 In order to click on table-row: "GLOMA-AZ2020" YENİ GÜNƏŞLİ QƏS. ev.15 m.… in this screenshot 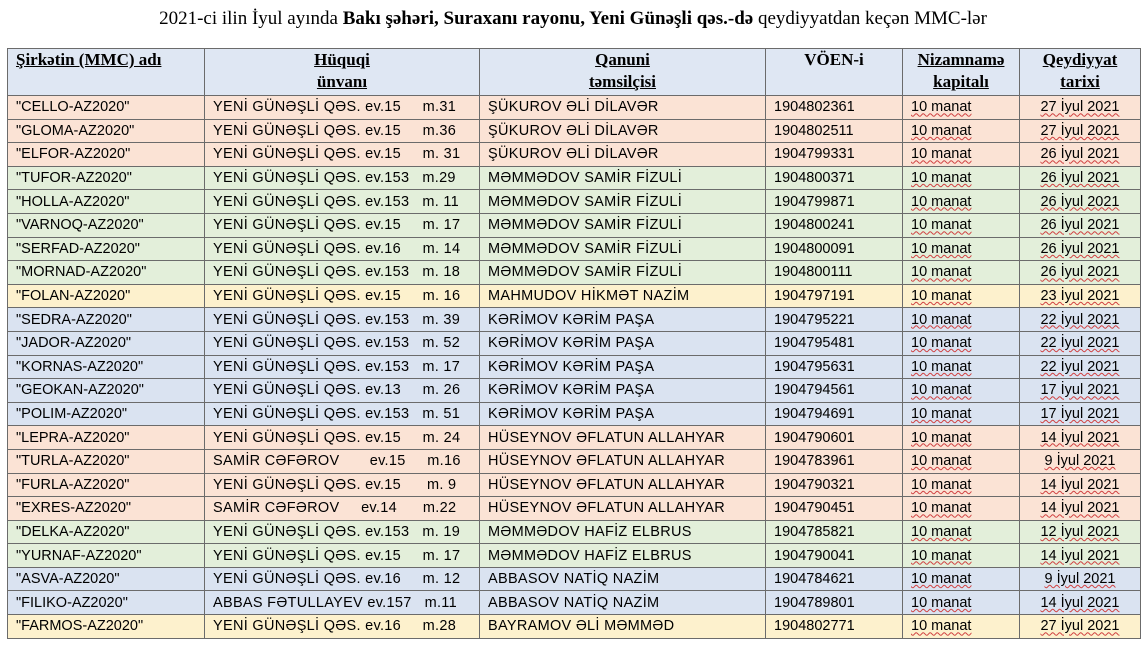, I will do `click(574, 131)`.